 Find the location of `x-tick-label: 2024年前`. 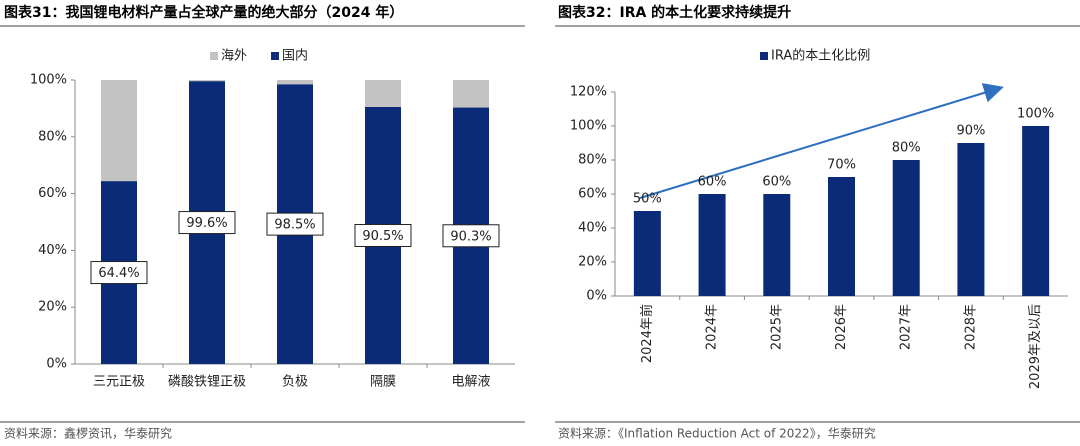

x-tick-label: 2024年前 is located at coordinates (647, 333).